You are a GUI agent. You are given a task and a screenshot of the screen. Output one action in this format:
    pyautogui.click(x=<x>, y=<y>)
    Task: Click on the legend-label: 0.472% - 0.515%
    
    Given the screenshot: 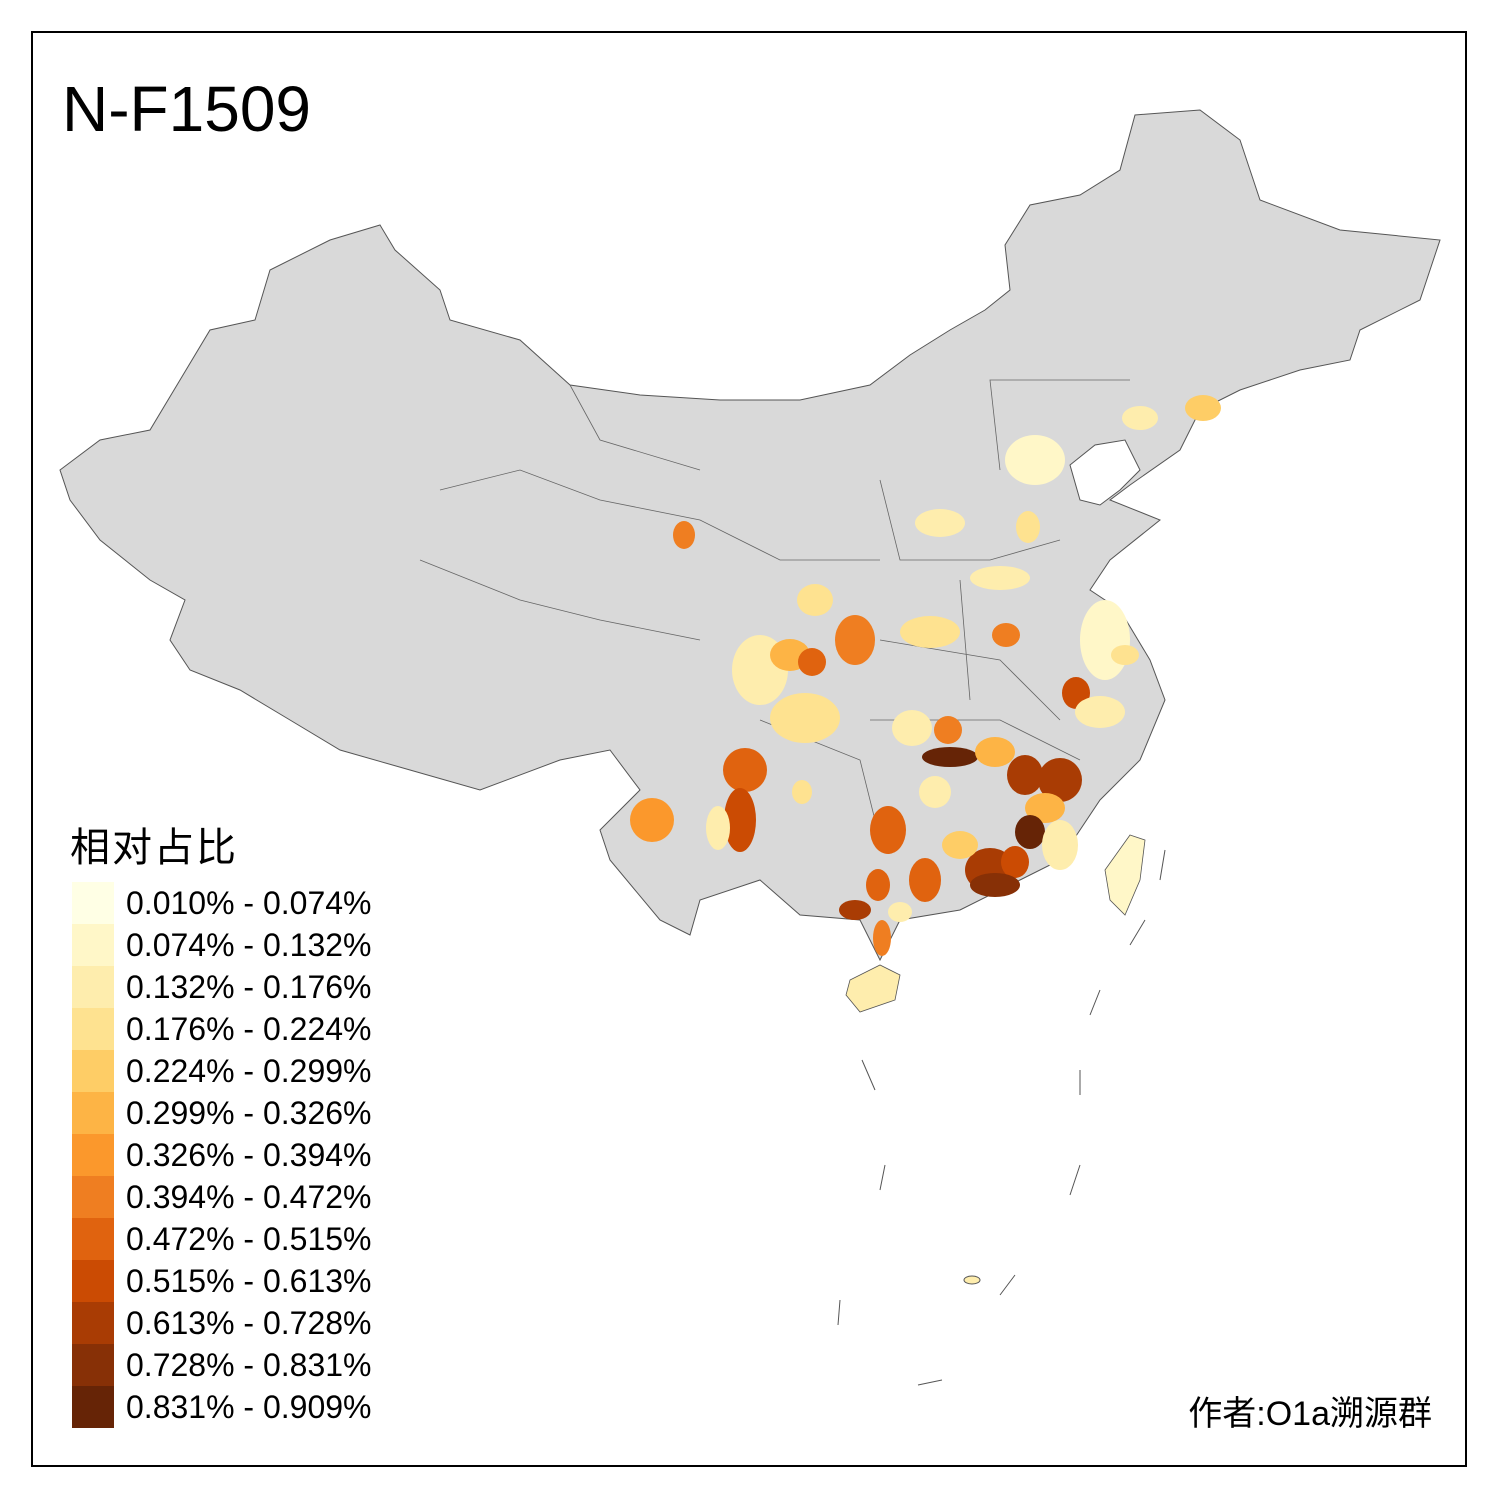 What is the action you would take?
    pyautogui.click(x=249, y=1238)
    